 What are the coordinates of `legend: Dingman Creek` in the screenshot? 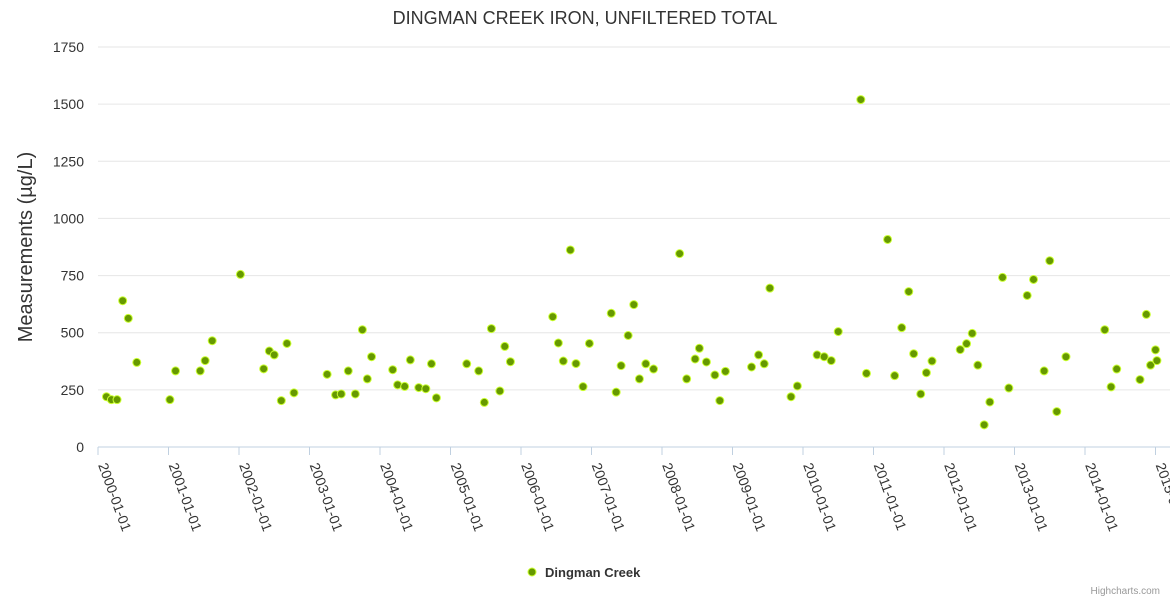 It's located at (584, 572).